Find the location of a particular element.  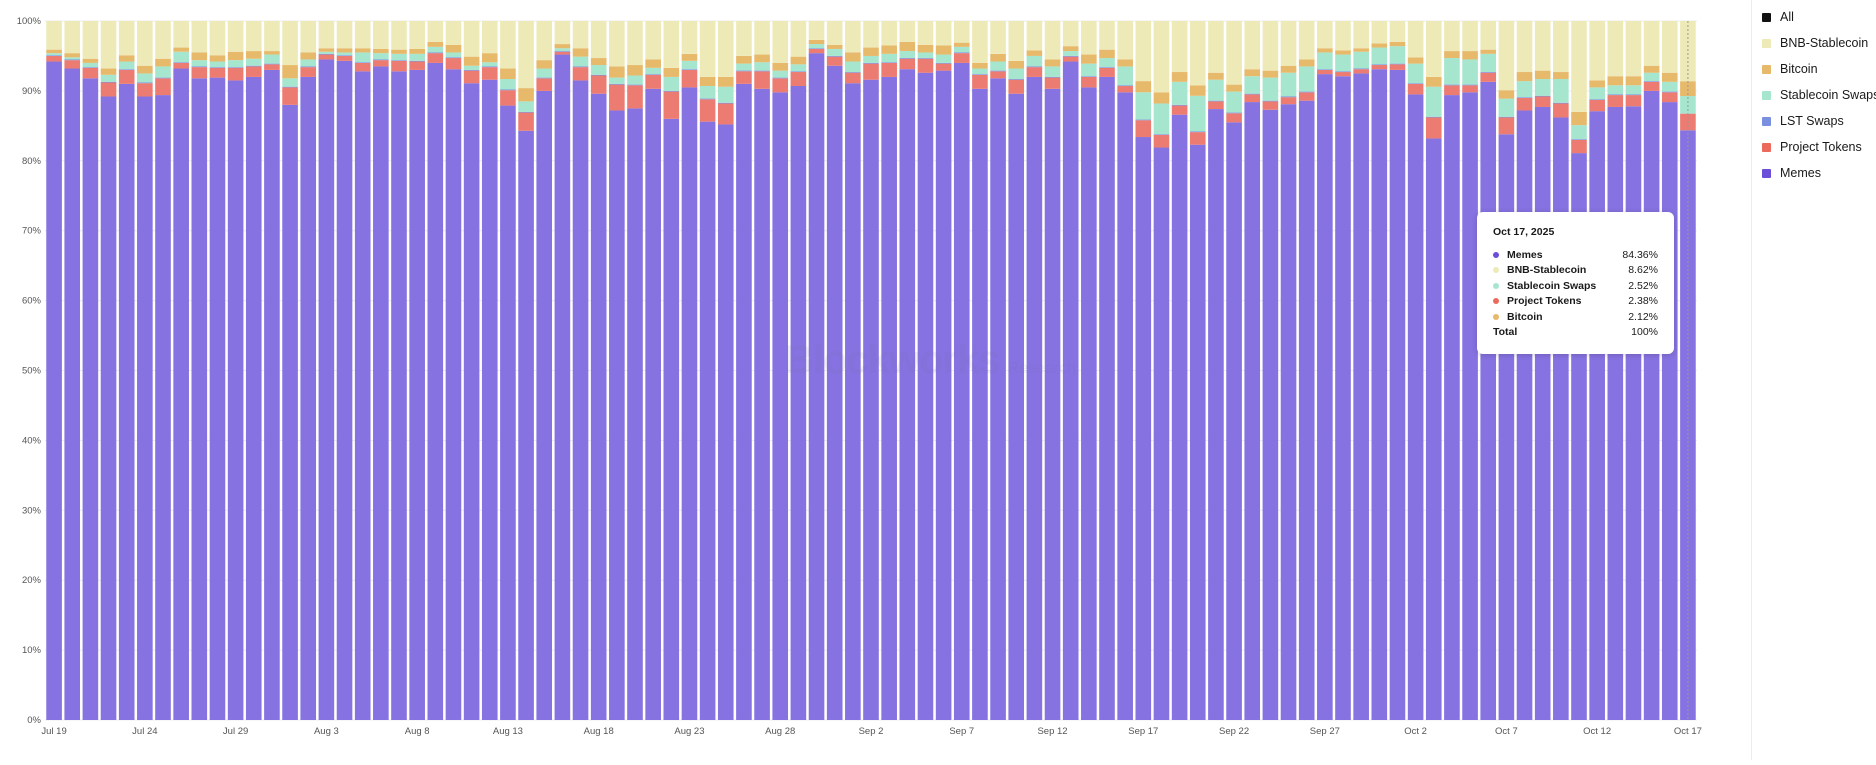

legend-item-all: All is located at coordinates (1818, 17).